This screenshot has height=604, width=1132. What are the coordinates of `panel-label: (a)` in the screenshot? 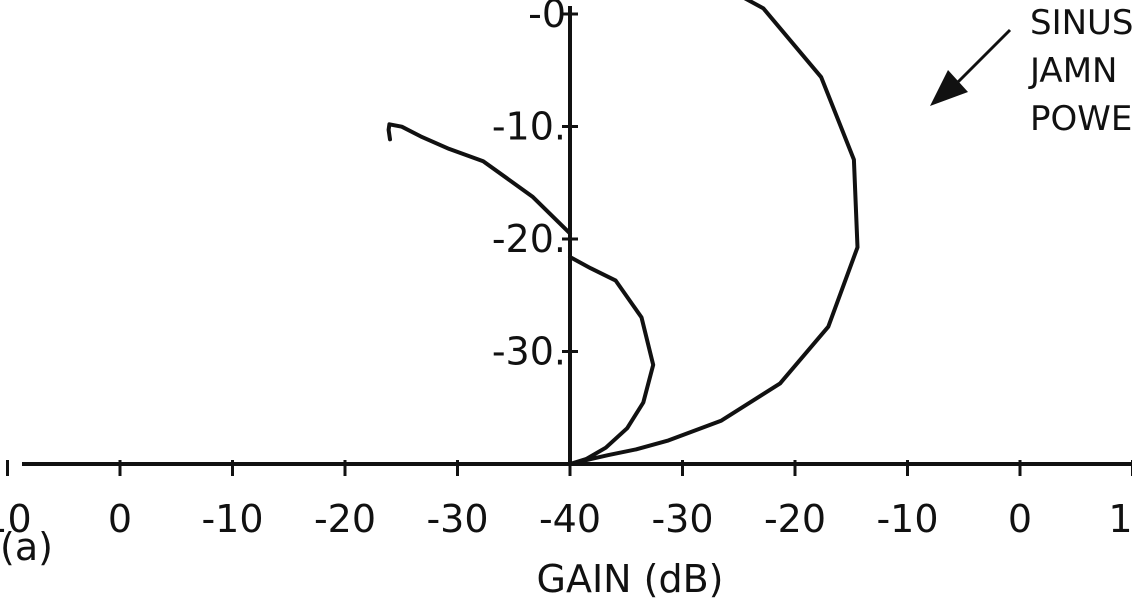 It's located at (26, 547).